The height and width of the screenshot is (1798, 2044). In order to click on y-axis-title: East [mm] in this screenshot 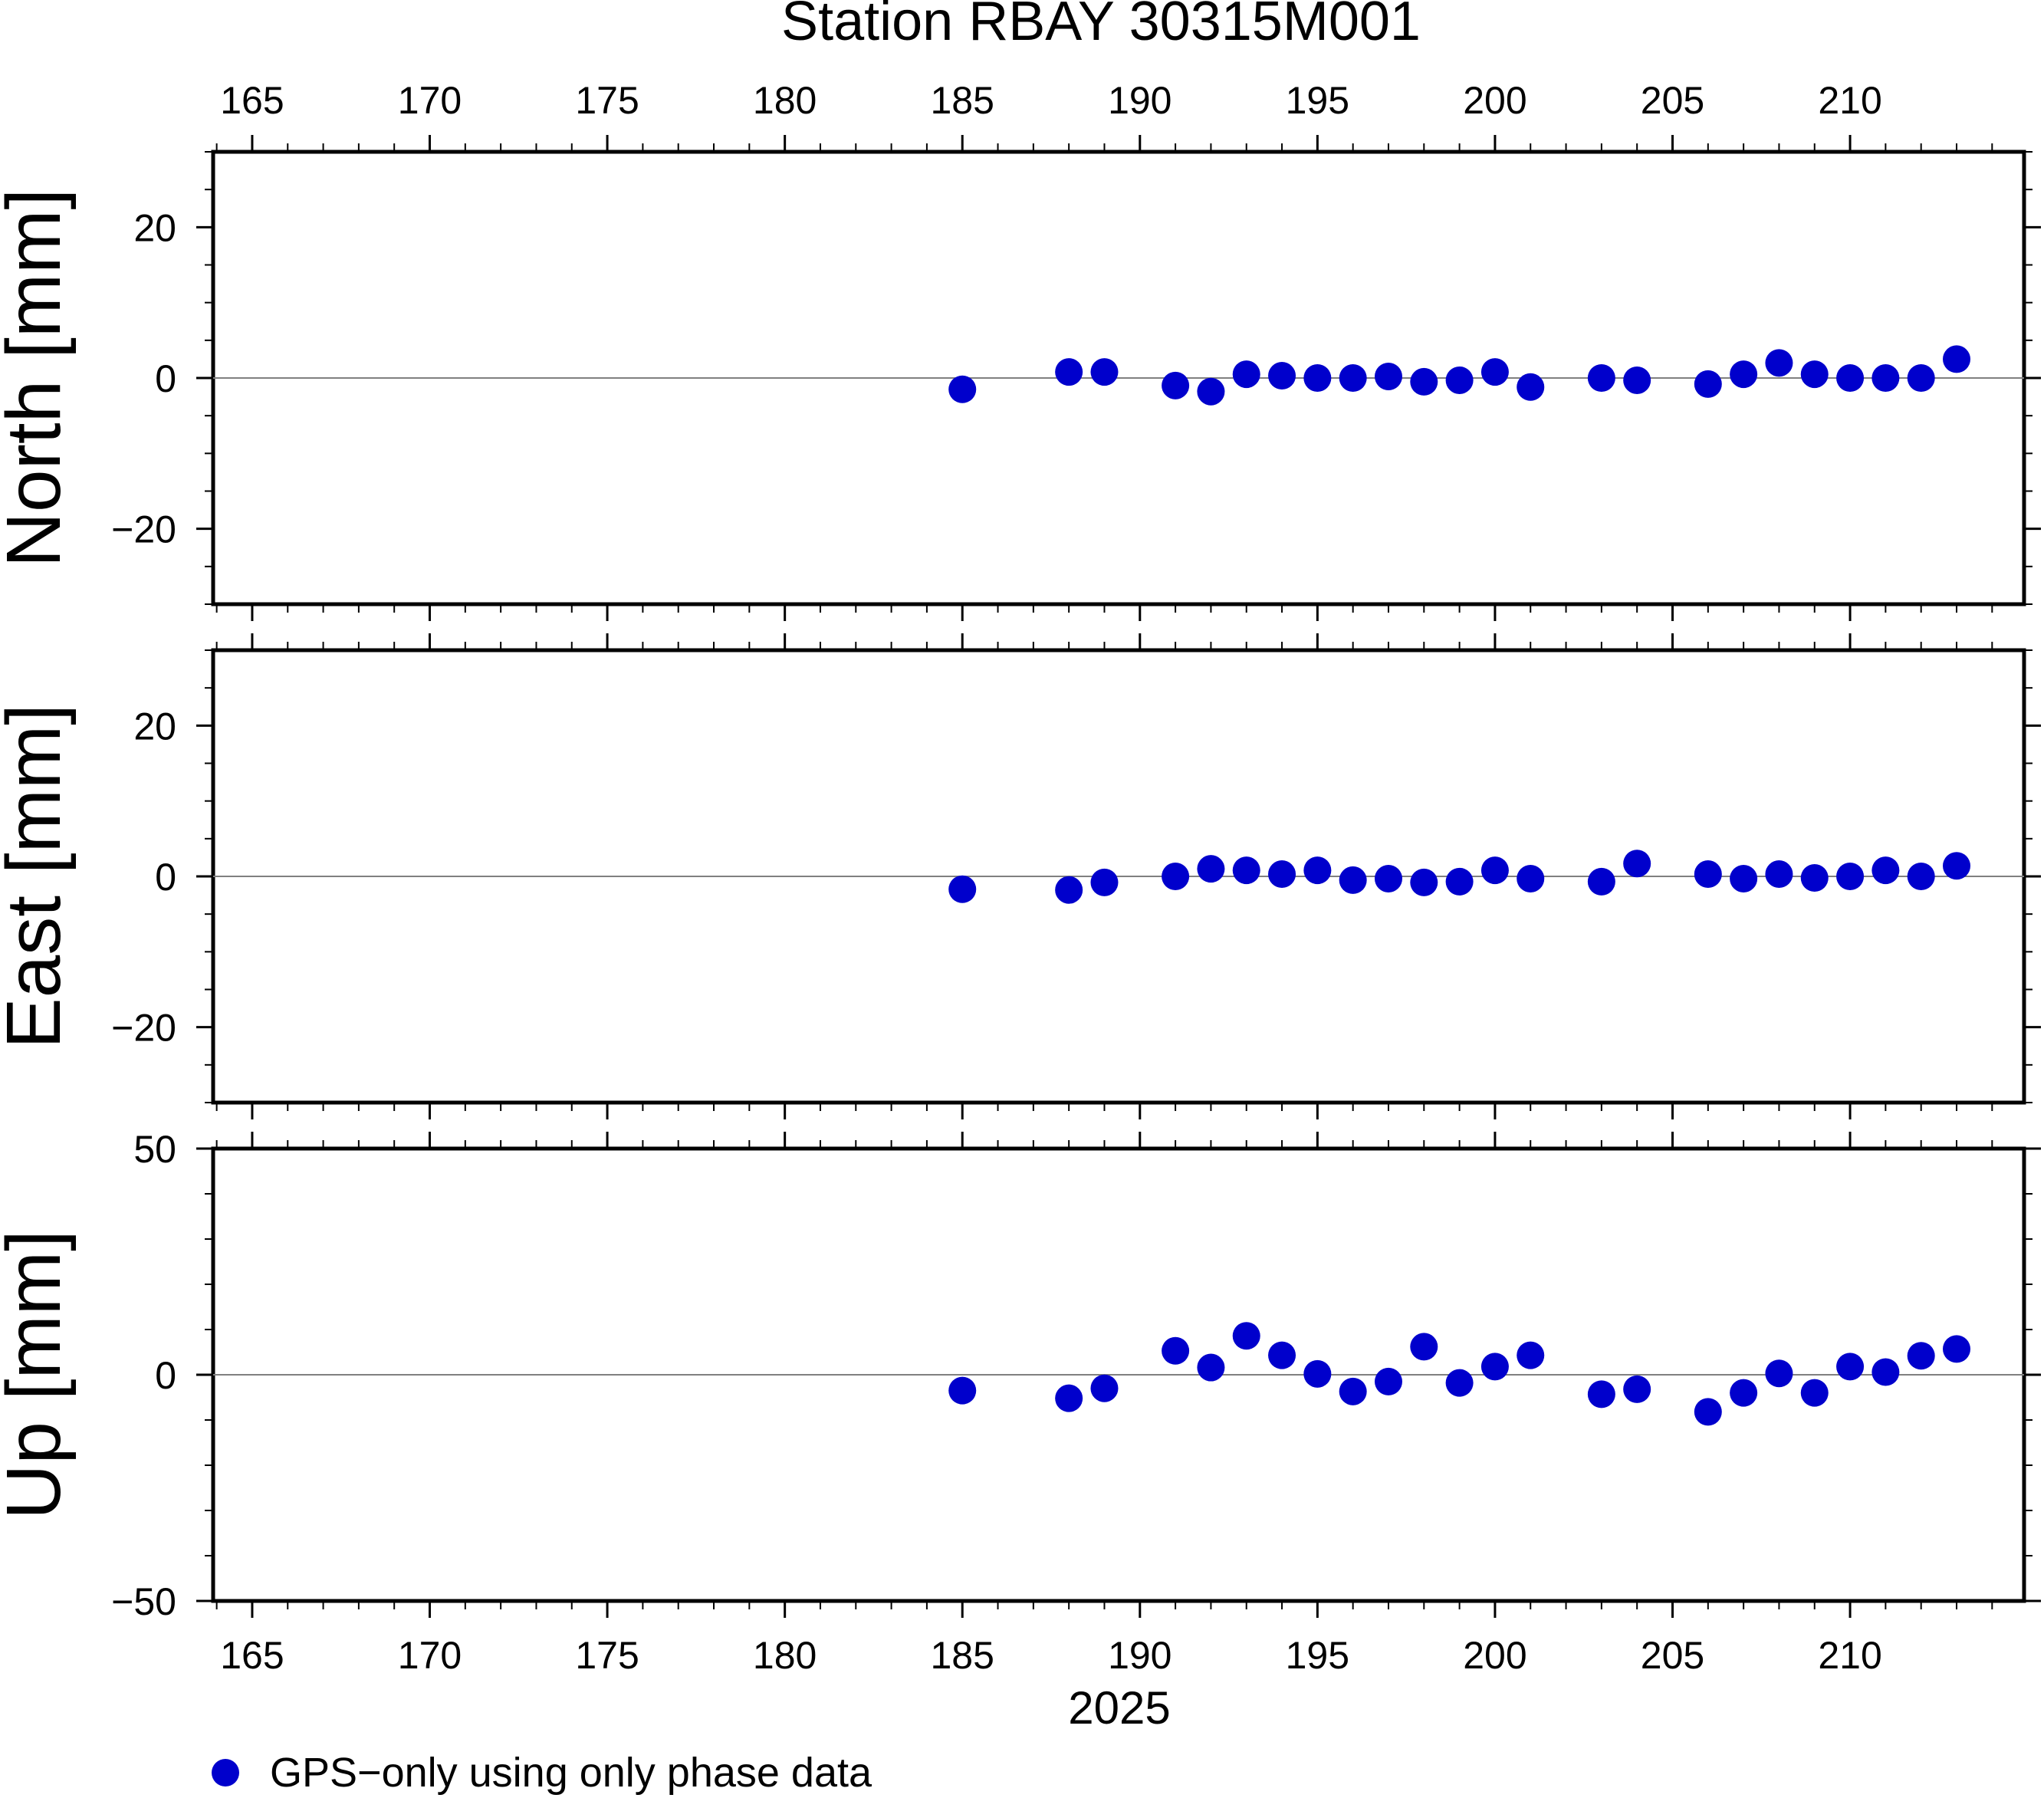, I will do `click(38, 877)`.